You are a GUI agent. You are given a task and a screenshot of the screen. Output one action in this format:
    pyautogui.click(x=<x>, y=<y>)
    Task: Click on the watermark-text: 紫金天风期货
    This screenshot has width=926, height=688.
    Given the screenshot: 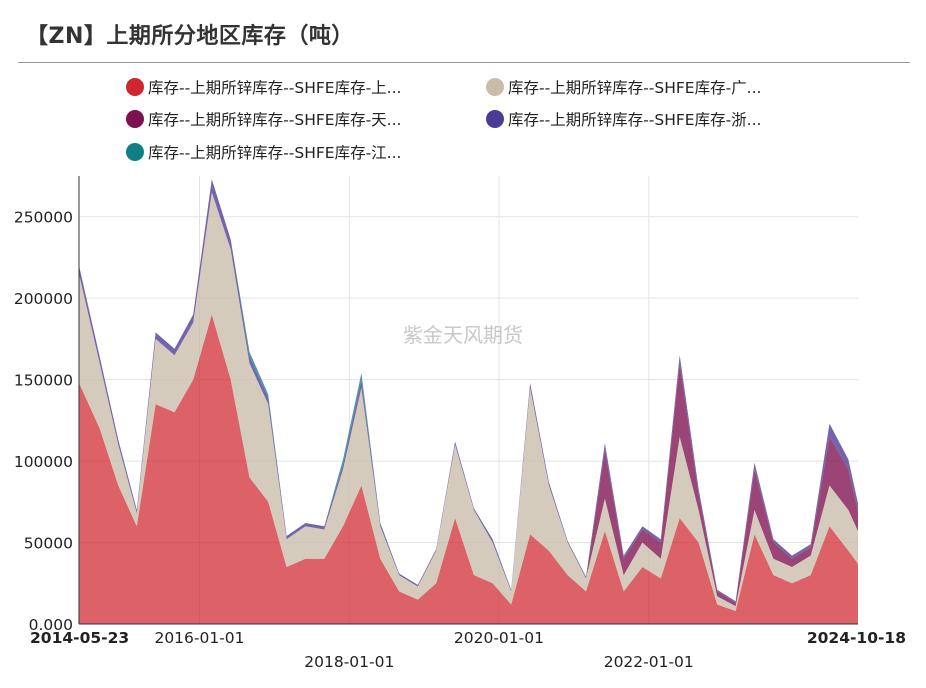 What is the action you would take?
    pyautogui.click(x=463, y=335)
    